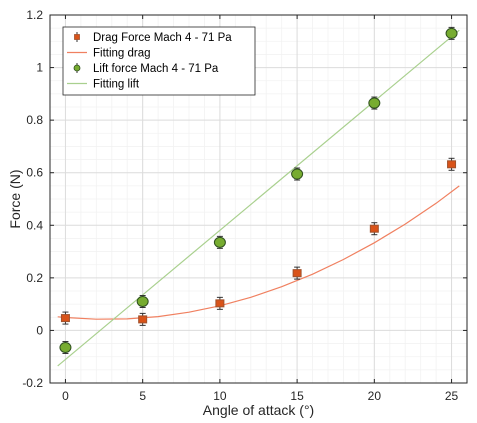 This screenshot has height=423, width=477. I want to click on y-tick-label: 1, so click(39, 68).